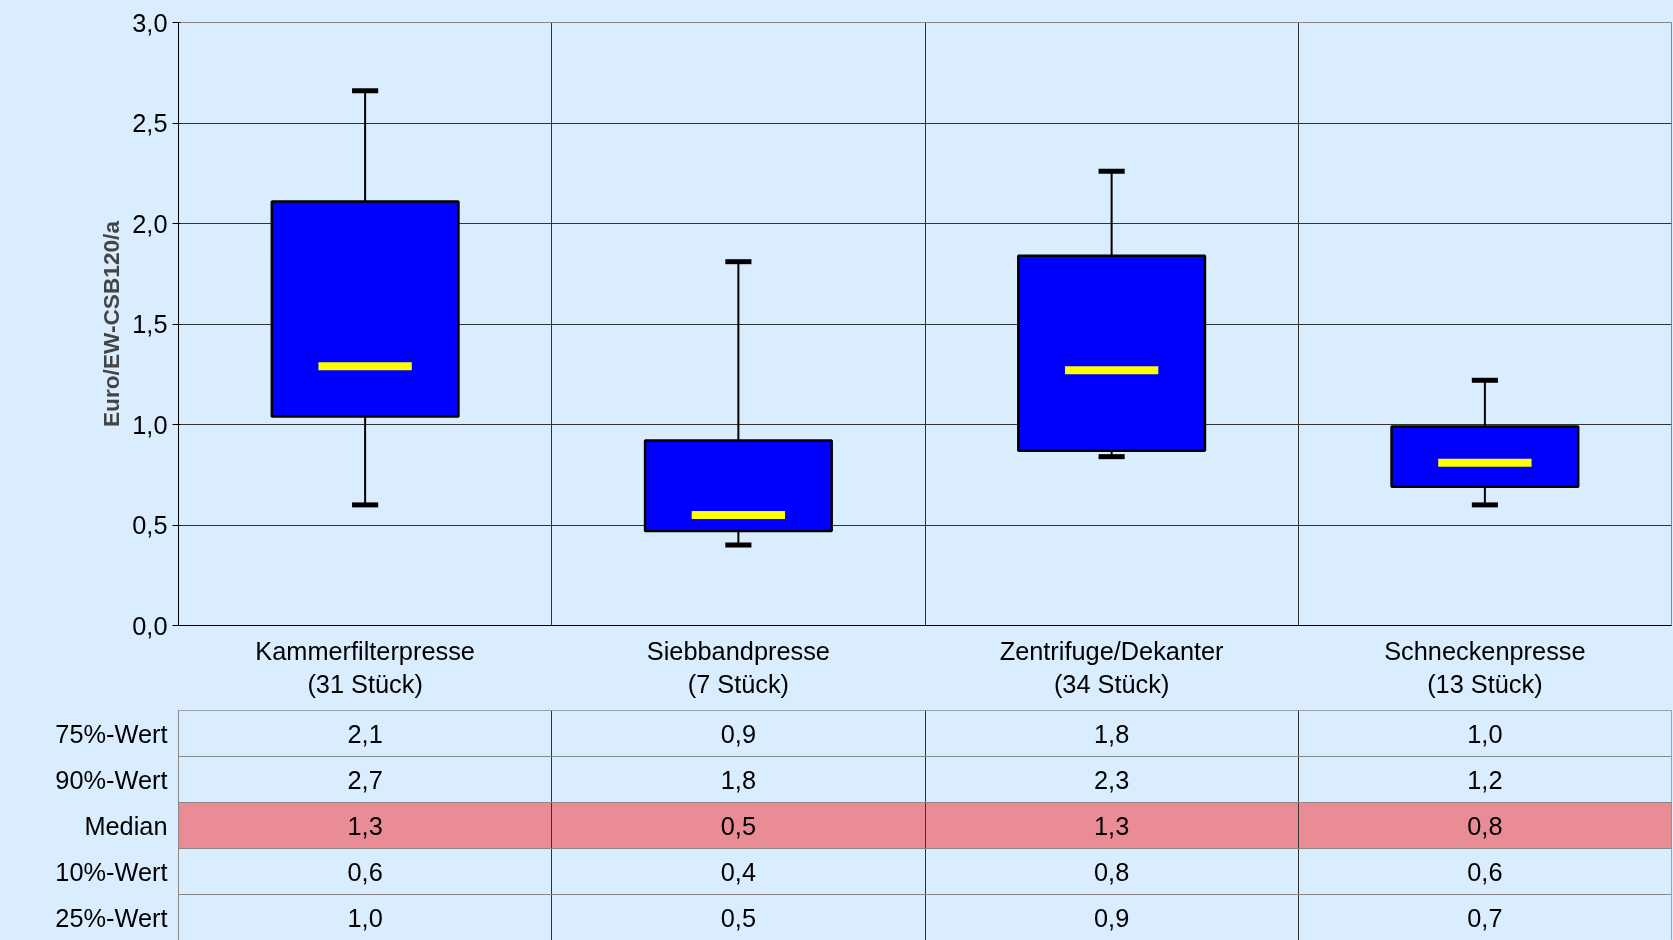 The height and width of the screenshot is (940, 1673). I want to click on y-axis-title: Euro/EW-CSB120/a, so click(111, 324).